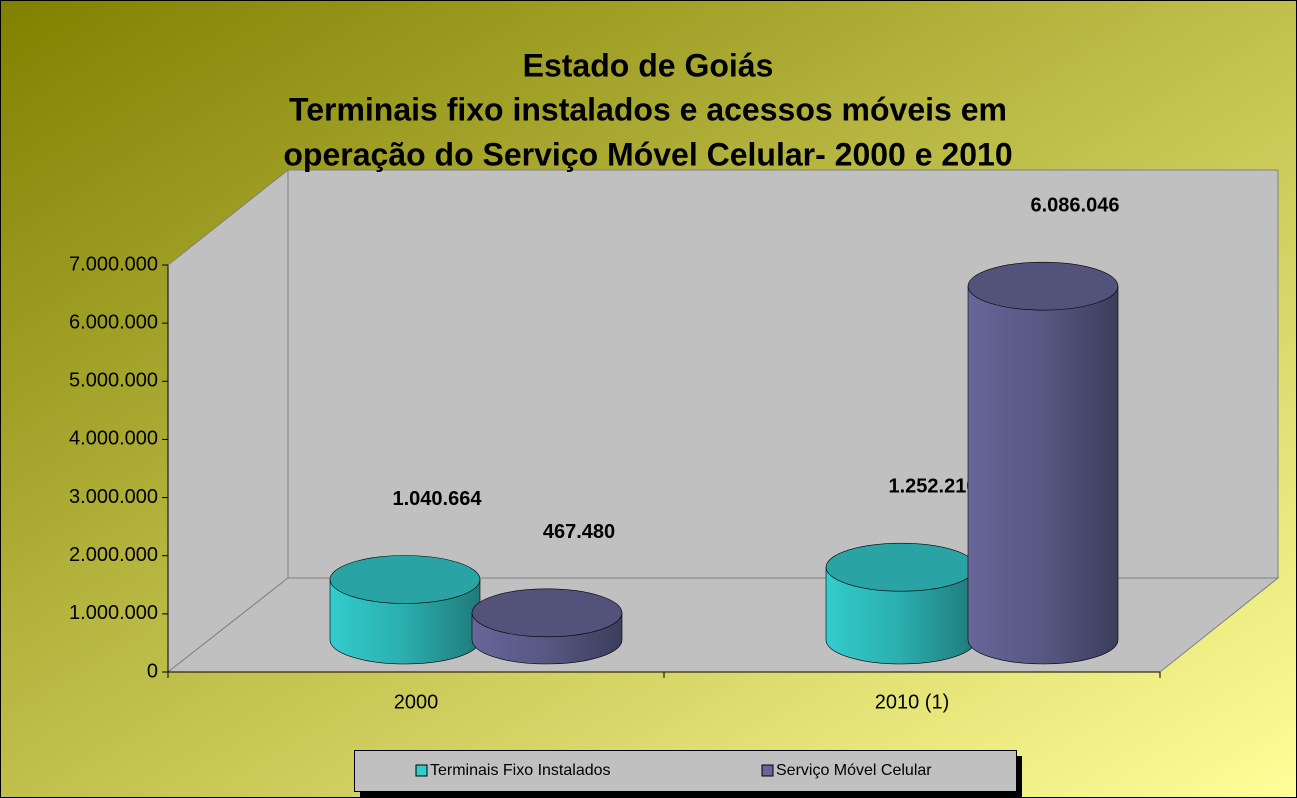 This screenshot has width=1297, height=798. Describe the element at coordinates (416, 702) in the screenshot. I see `x-tick-label: 2000` at that location.